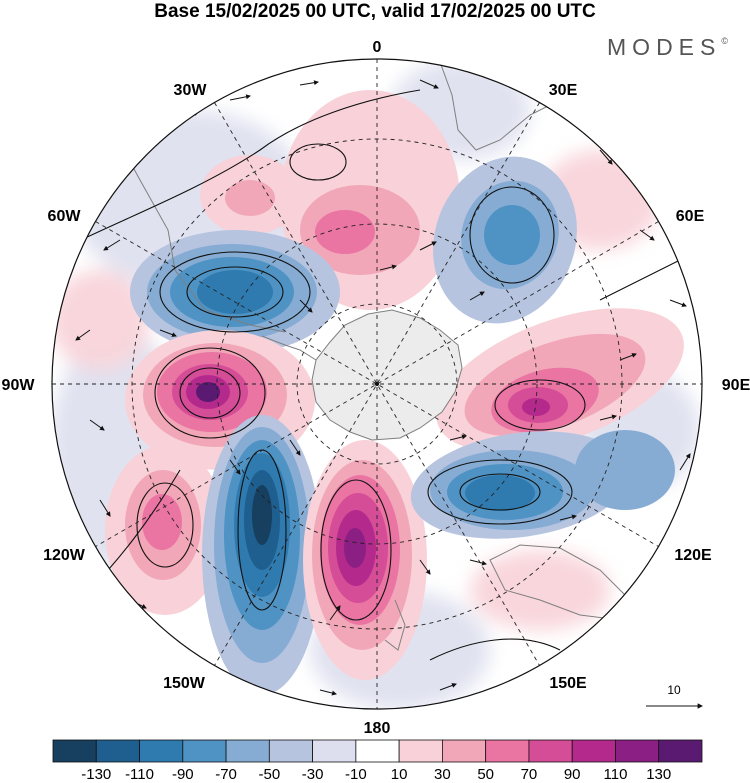  I want to click on south-america-coast, so click(197, 228).